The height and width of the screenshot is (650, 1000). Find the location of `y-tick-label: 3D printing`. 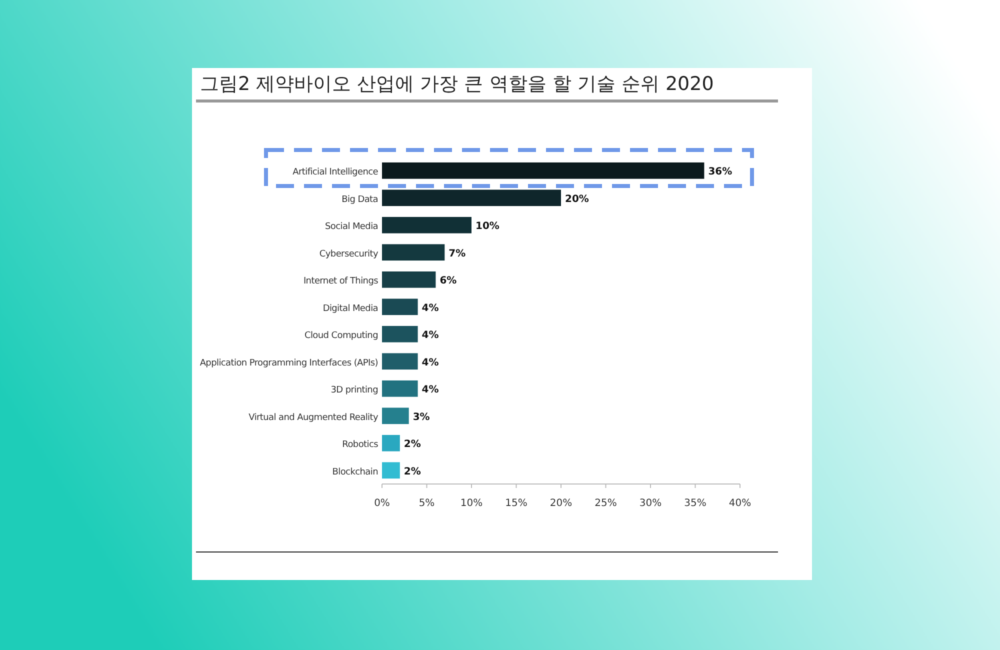

y-tick-label: 3D printing is located at coordinates (354, 391).